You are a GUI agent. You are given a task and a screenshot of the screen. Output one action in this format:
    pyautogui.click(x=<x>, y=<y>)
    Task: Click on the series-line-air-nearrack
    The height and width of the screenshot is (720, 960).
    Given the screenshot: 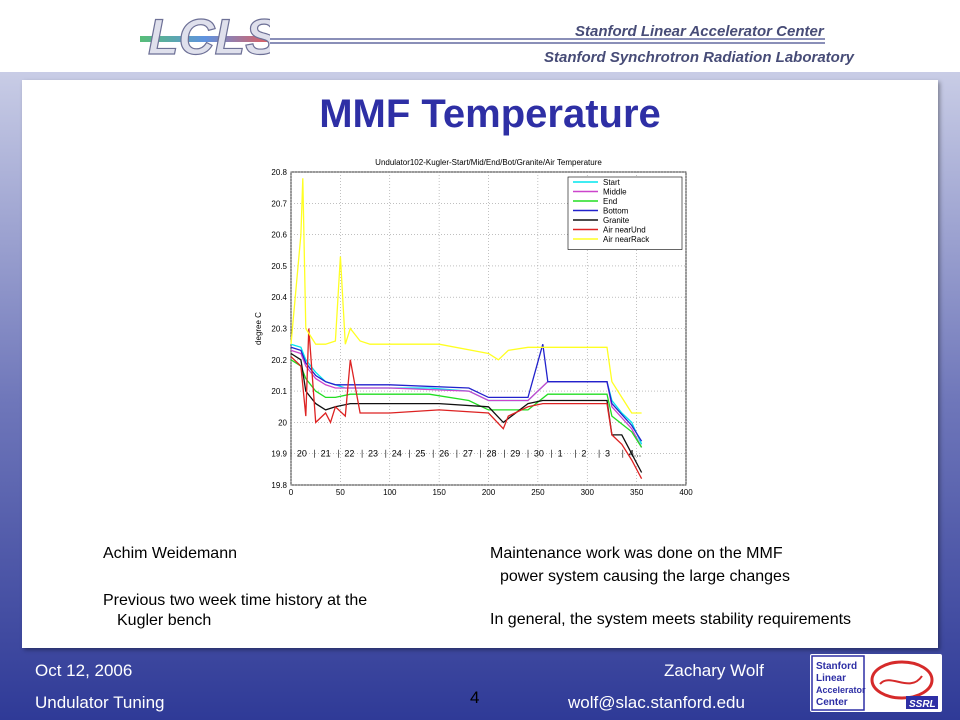 What is the action you would take?
    pyautogui.click(x=466, y=296)
    